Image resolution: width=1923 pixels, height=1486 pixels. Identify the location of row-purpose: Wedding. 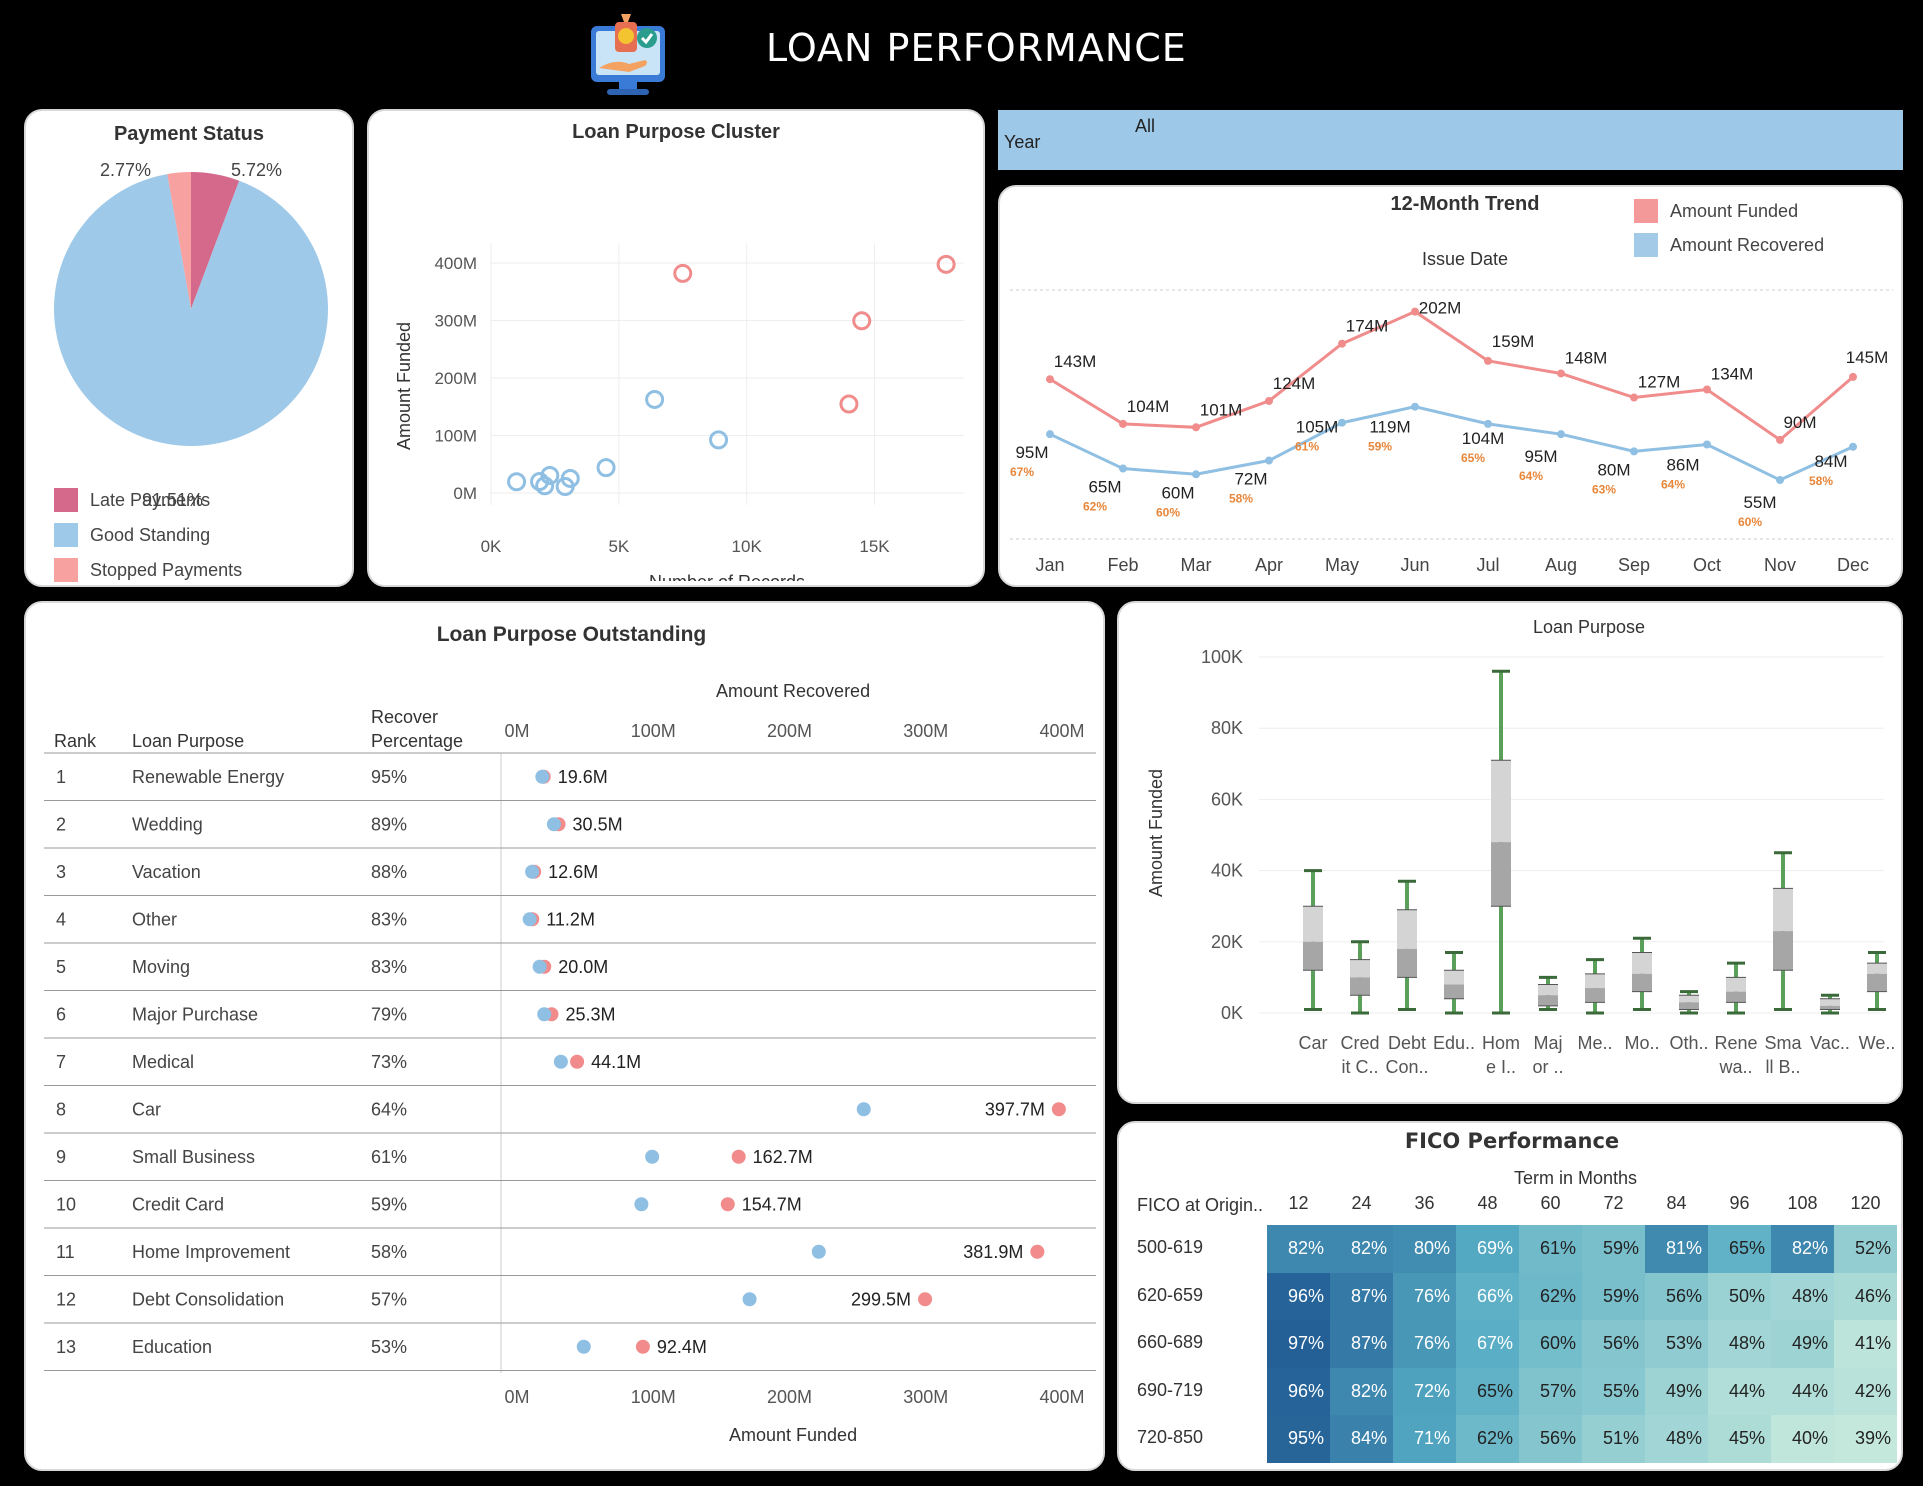
(167, 824).